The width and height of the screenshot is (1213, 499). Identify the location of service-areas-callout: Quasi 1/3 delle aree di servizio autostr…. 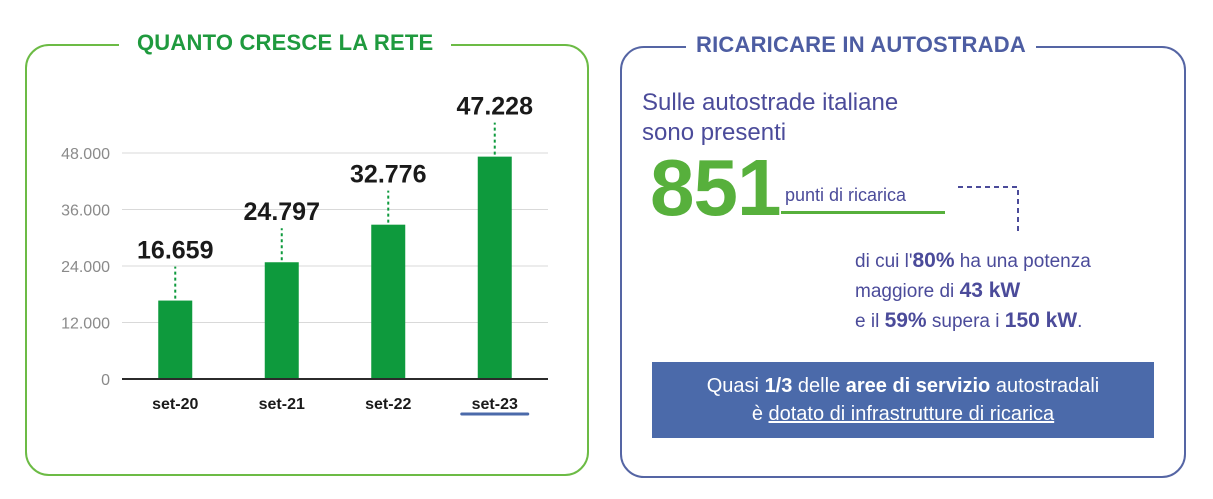
(903, 400).